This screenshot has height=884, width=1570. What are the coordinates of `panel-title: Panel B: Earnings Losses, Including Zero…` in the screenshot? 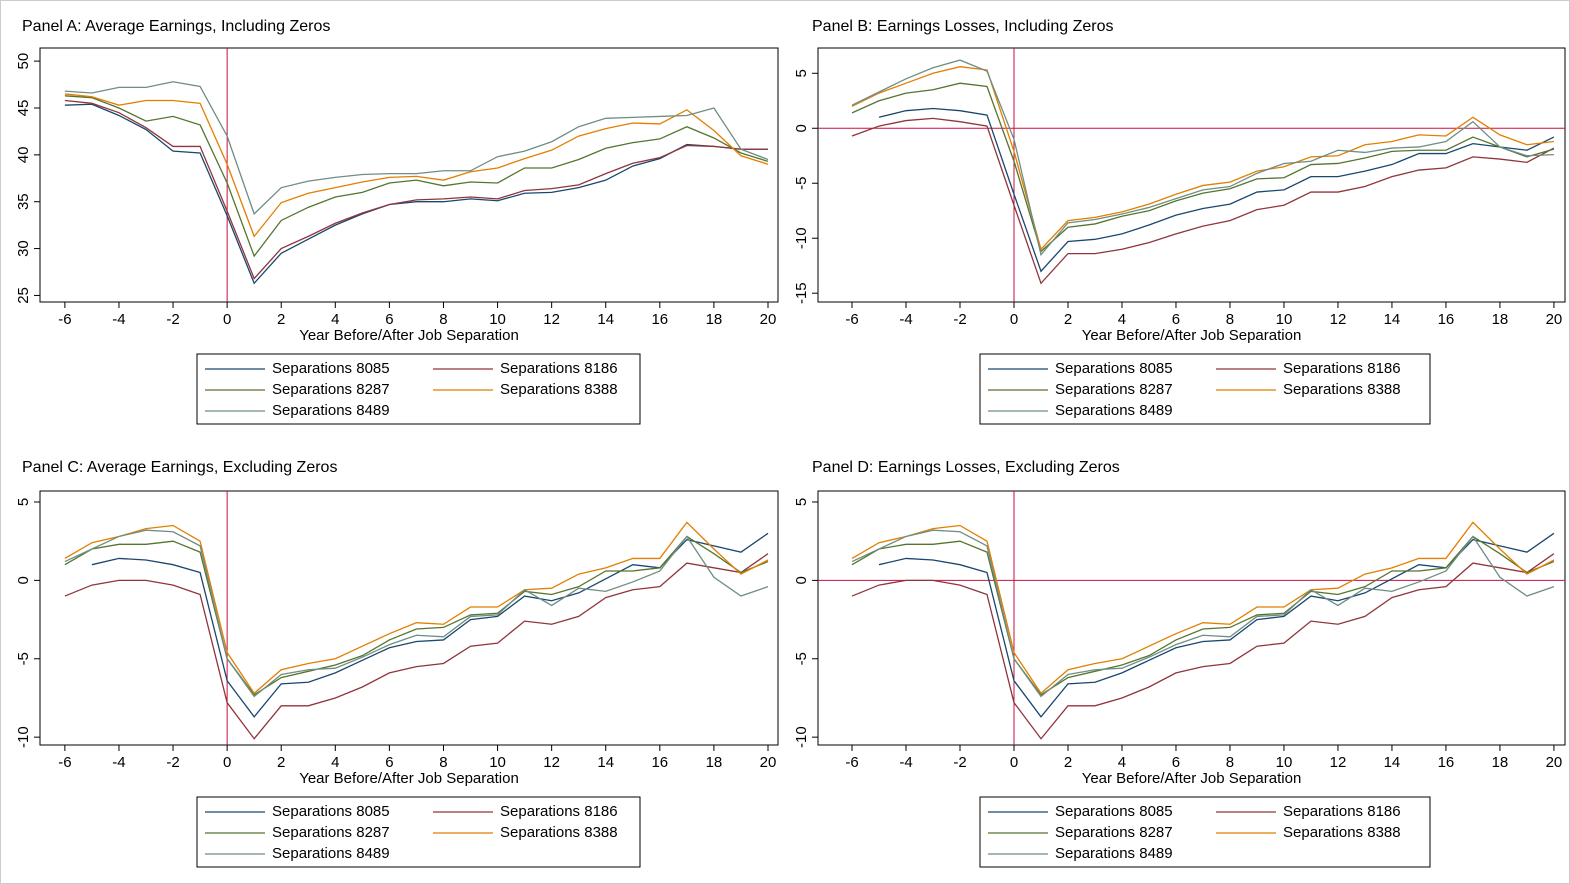 It's located at (963, 26).